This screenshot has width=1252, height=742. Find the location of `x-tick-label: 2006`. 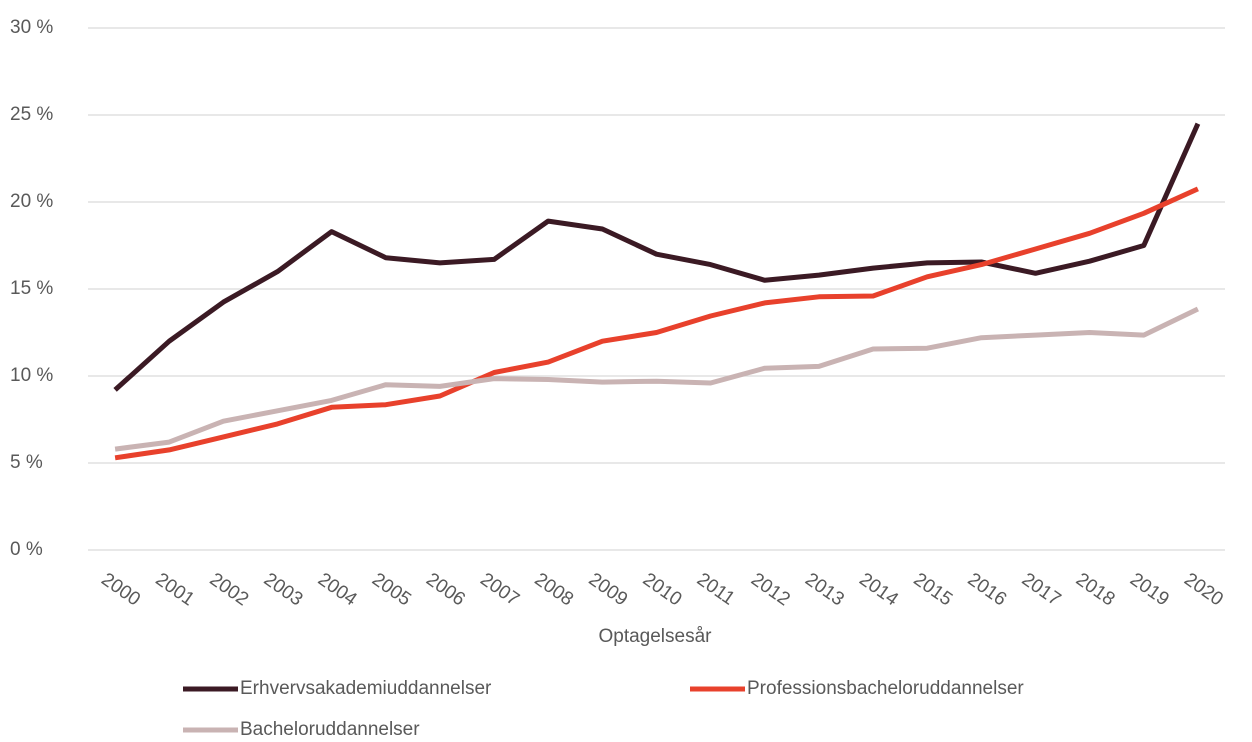

x-tick-label: 2006 is located at coordinates (445, 589).